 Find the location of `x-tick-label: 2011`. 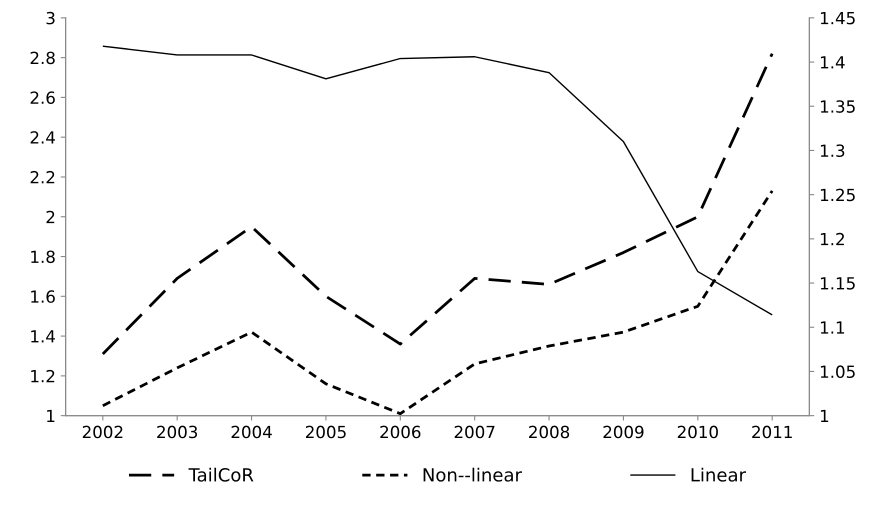

x-tick-label: 2011 is located at coordinates (772, 432).